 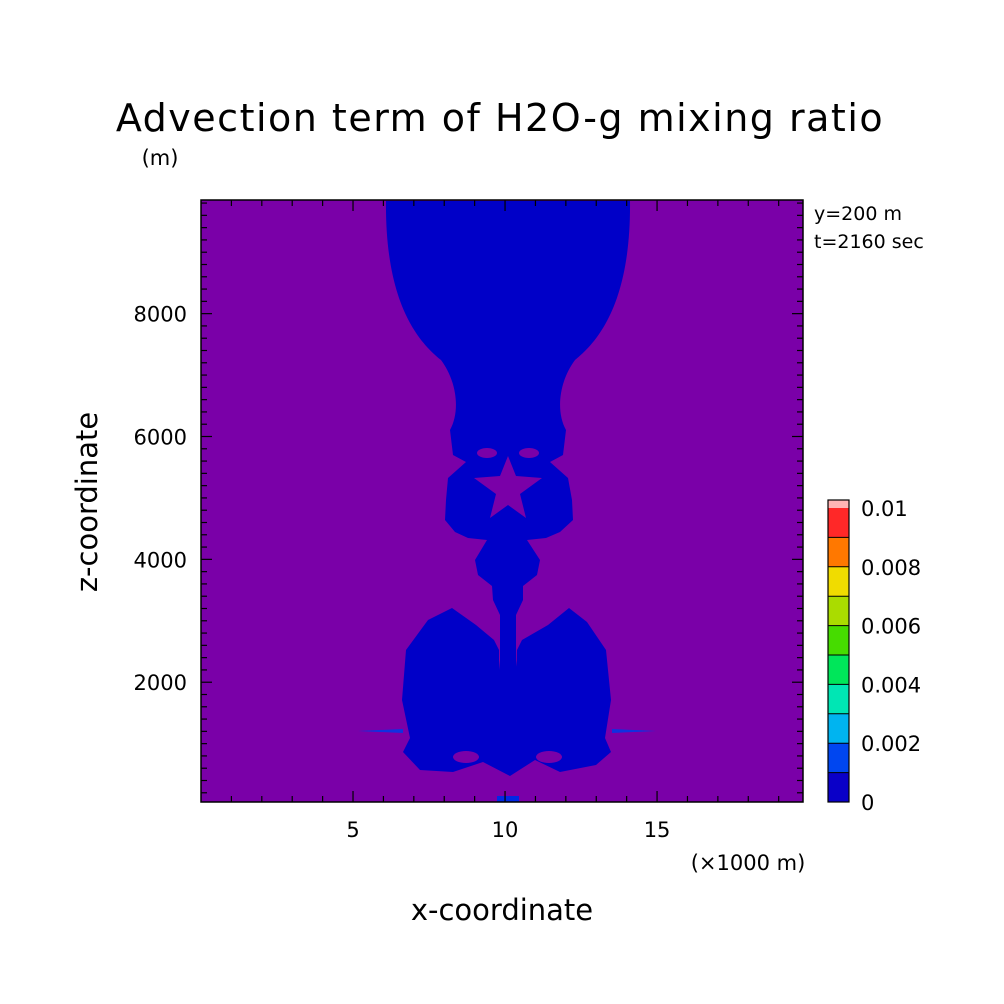 I want to click on x-unit-label: (×1000 m), so click(x=748, y=863).